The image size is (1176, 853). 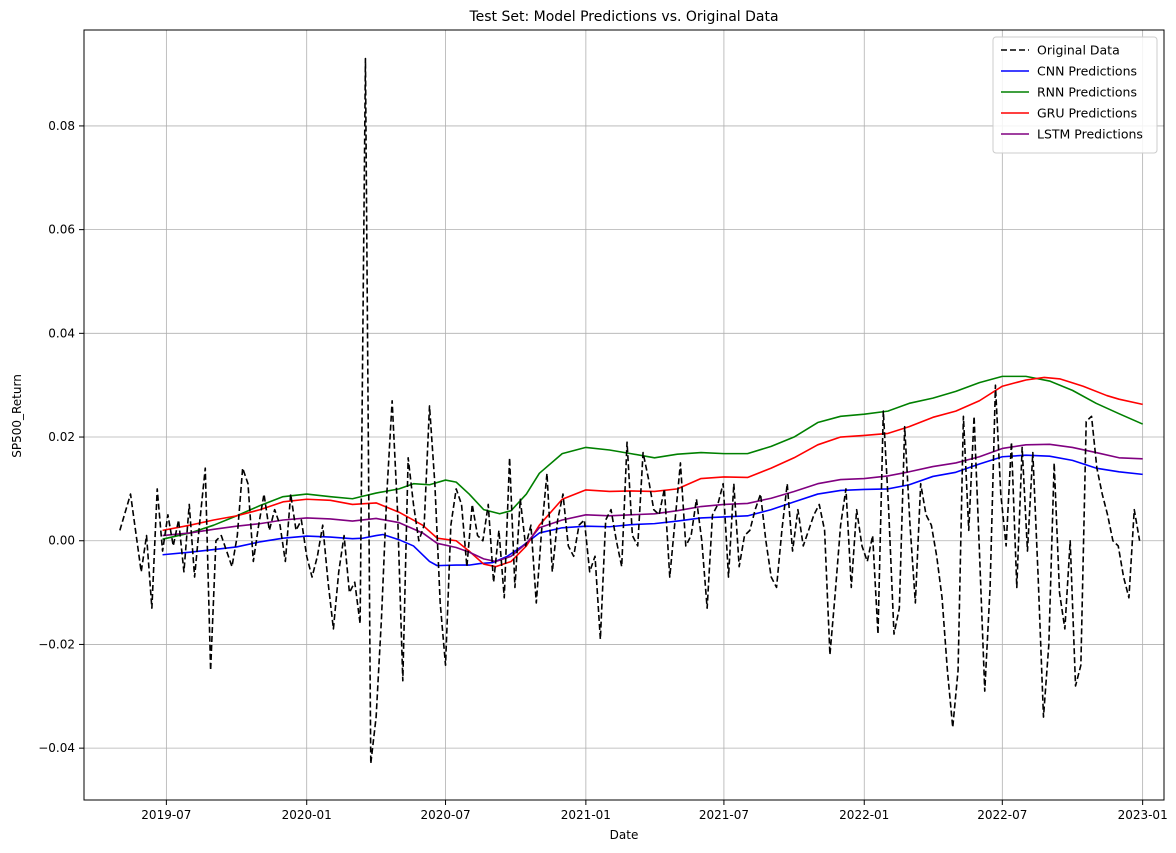 I want to click on y-tick-label: 0.06, so click(x=61, y=230).